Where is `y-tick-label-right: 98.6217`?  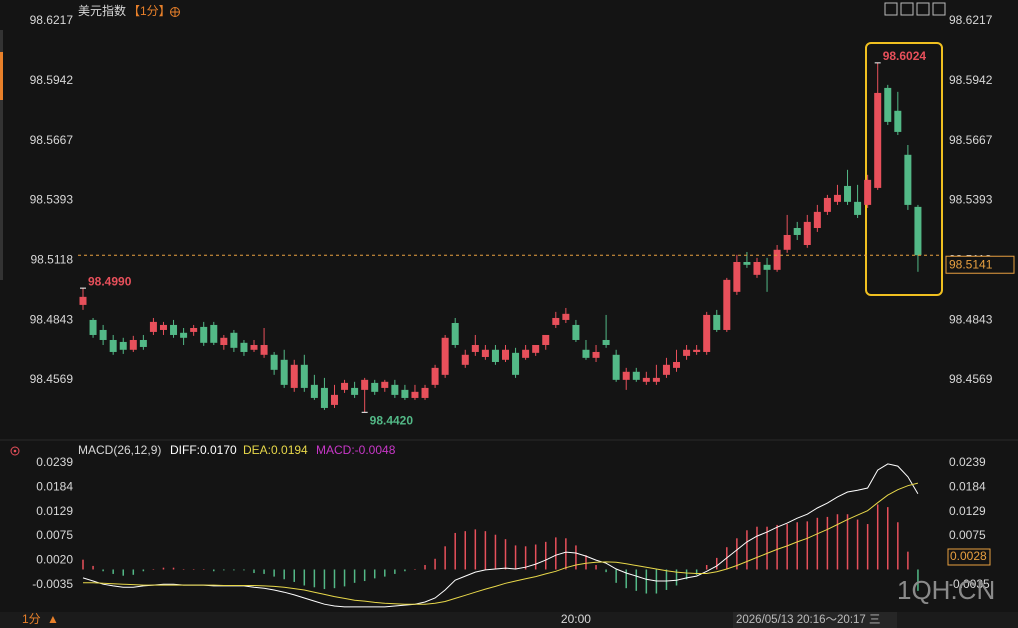
y-tick-label-right: 98.6217 is located at coordinates (971, 20).